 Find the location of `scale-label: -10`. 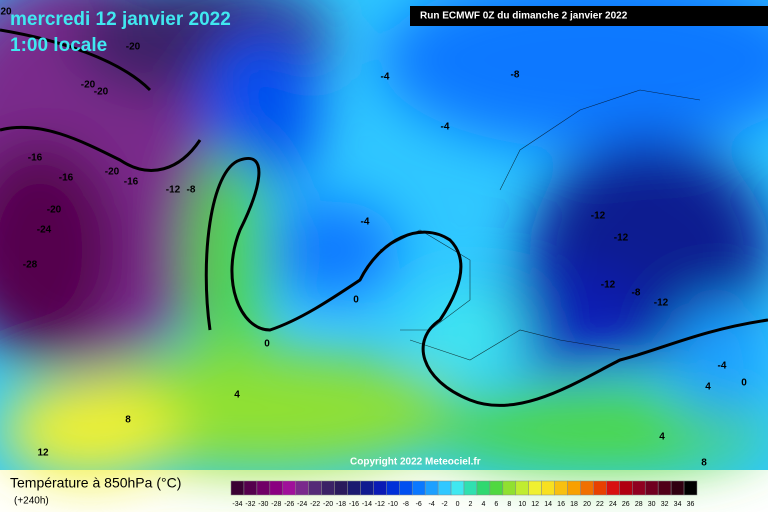

scale-label: -10 is located at coordinates (393, 504).